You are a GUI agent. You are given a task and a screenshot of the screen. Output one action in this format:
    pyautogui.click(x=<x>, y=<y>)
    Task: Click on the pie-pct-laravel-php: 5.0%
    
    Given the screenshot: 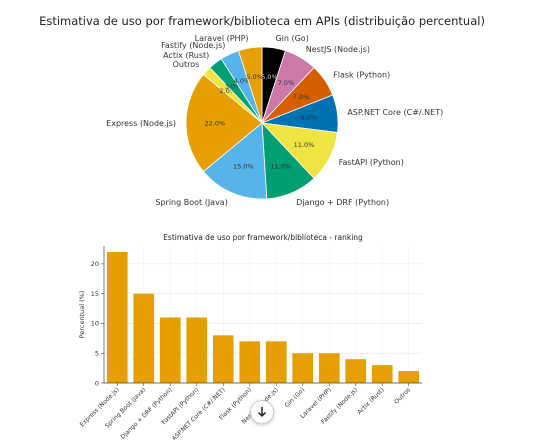 What is the action you would take?
    pyautogui.click(x=254, y=77)
    